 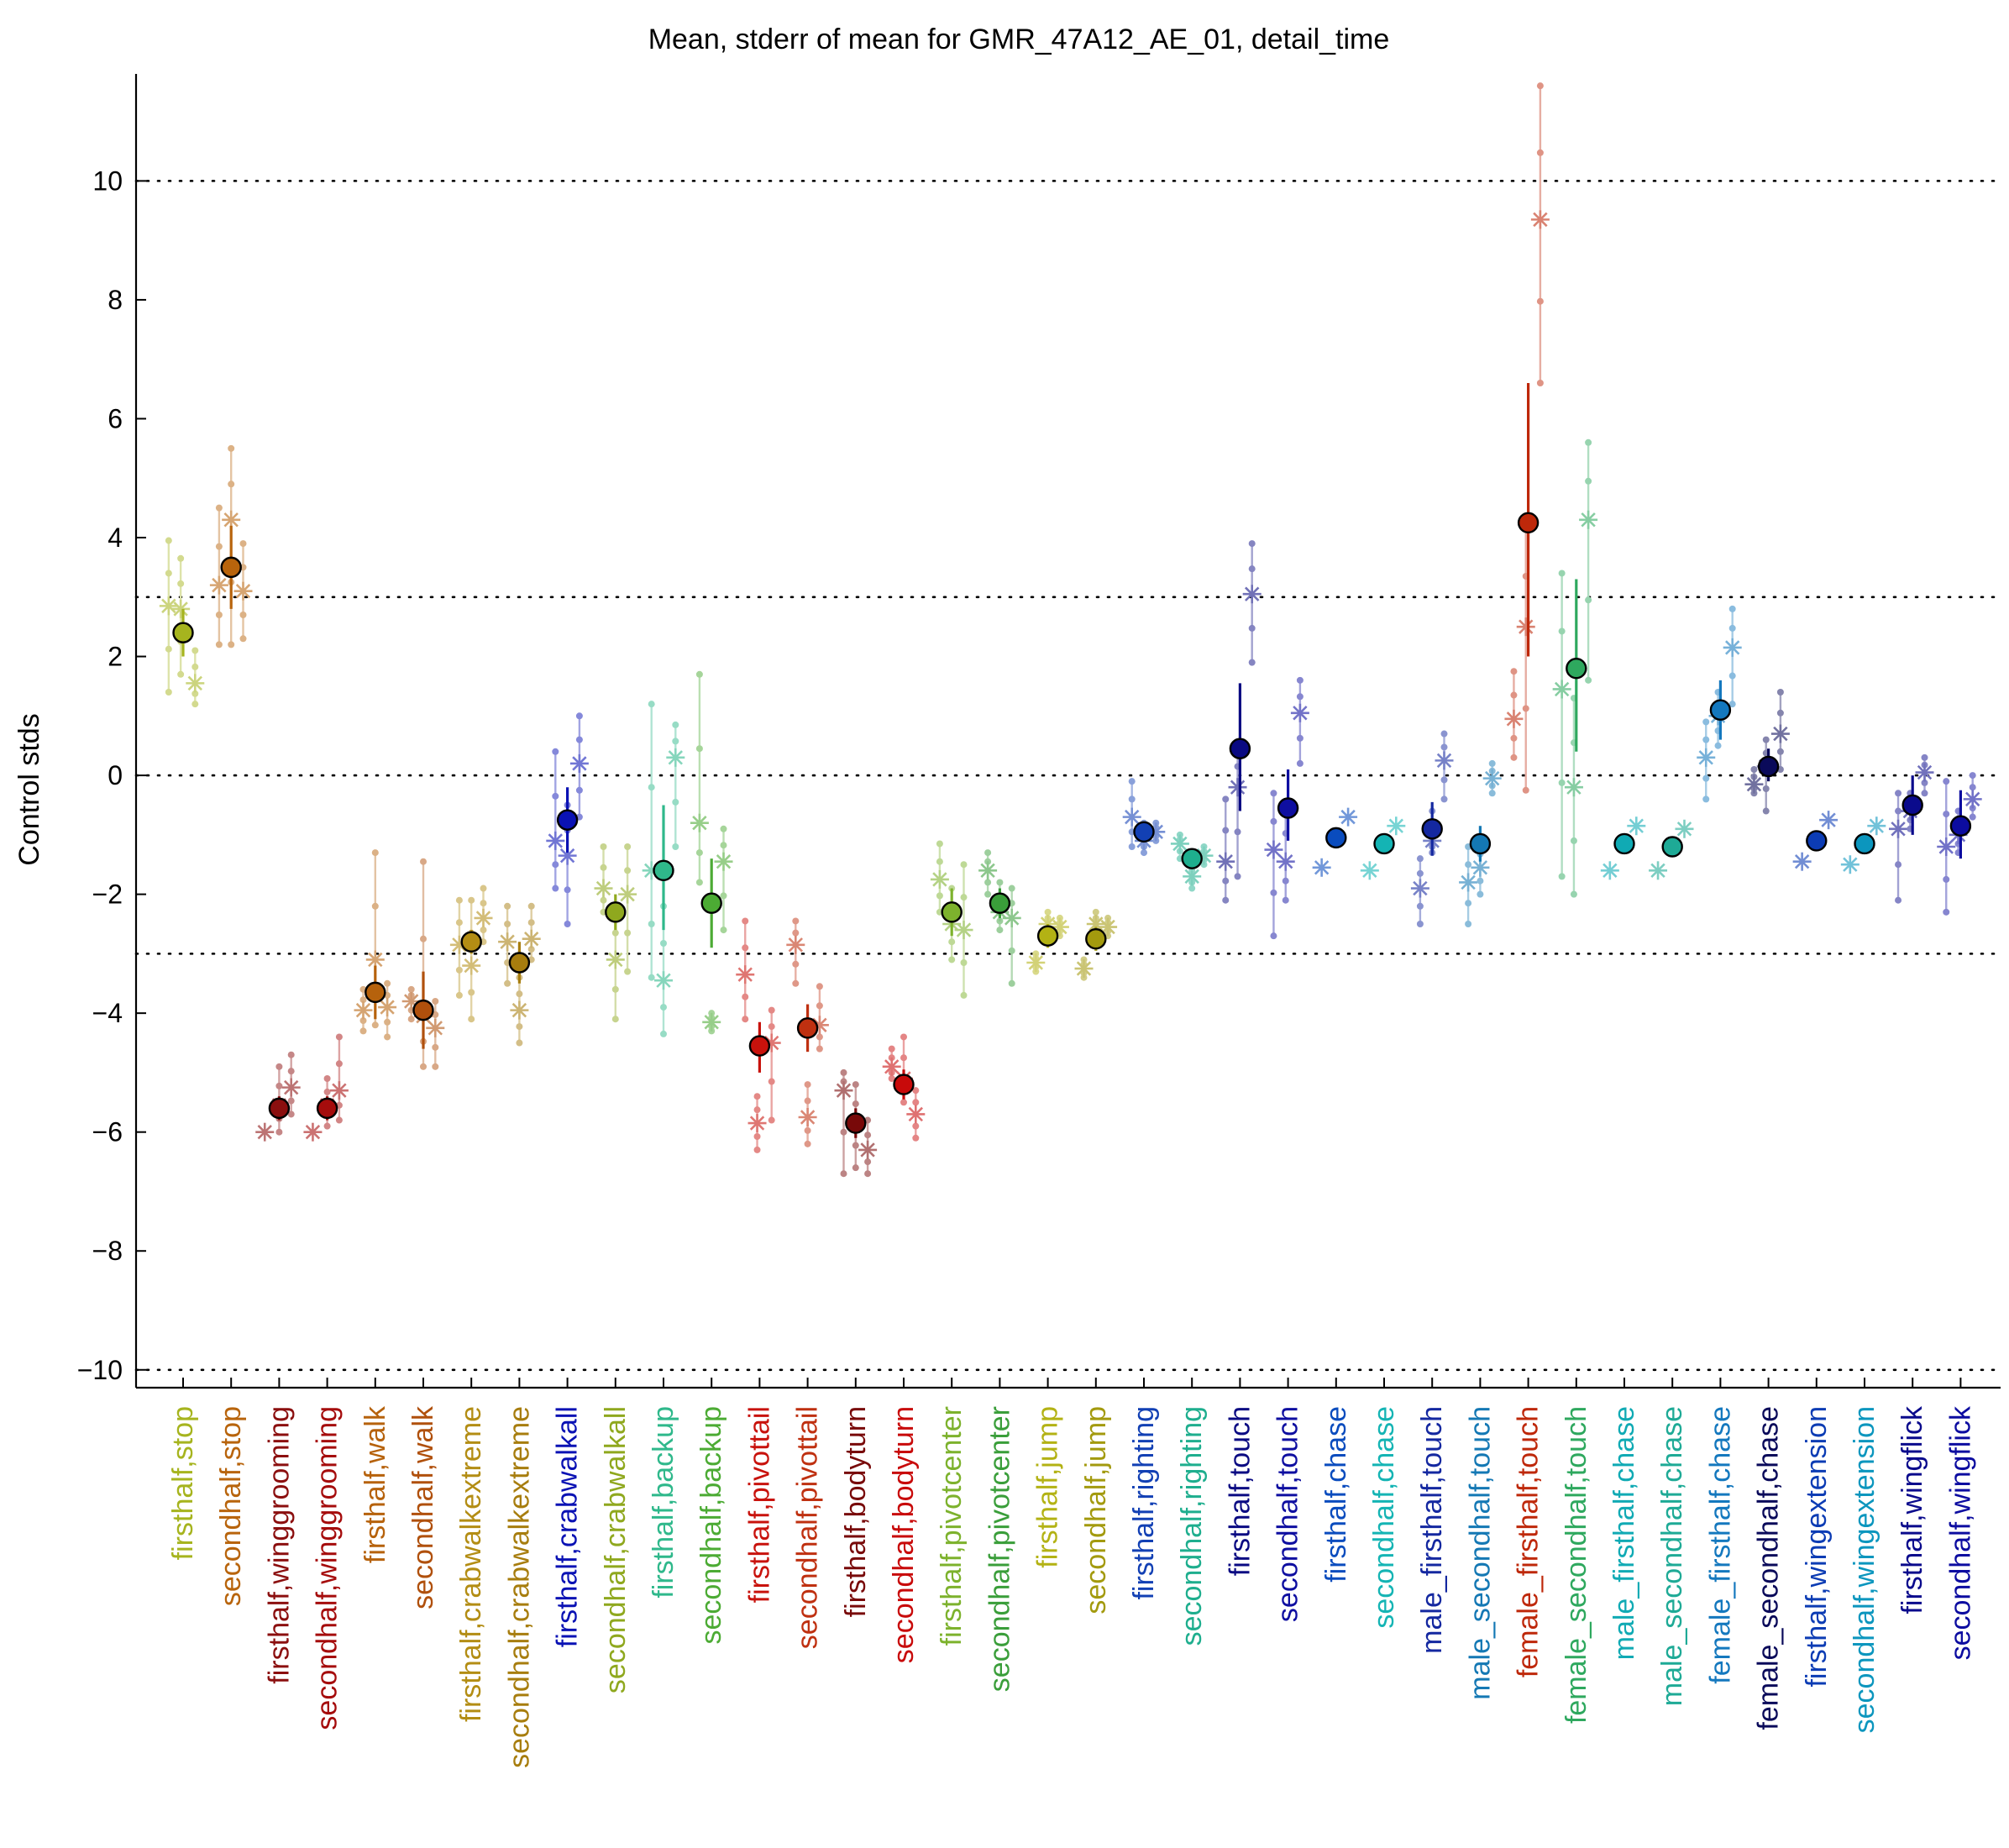 I want to click on x-tick-label: firsthalf,walk, so click(x=375, y=1484).